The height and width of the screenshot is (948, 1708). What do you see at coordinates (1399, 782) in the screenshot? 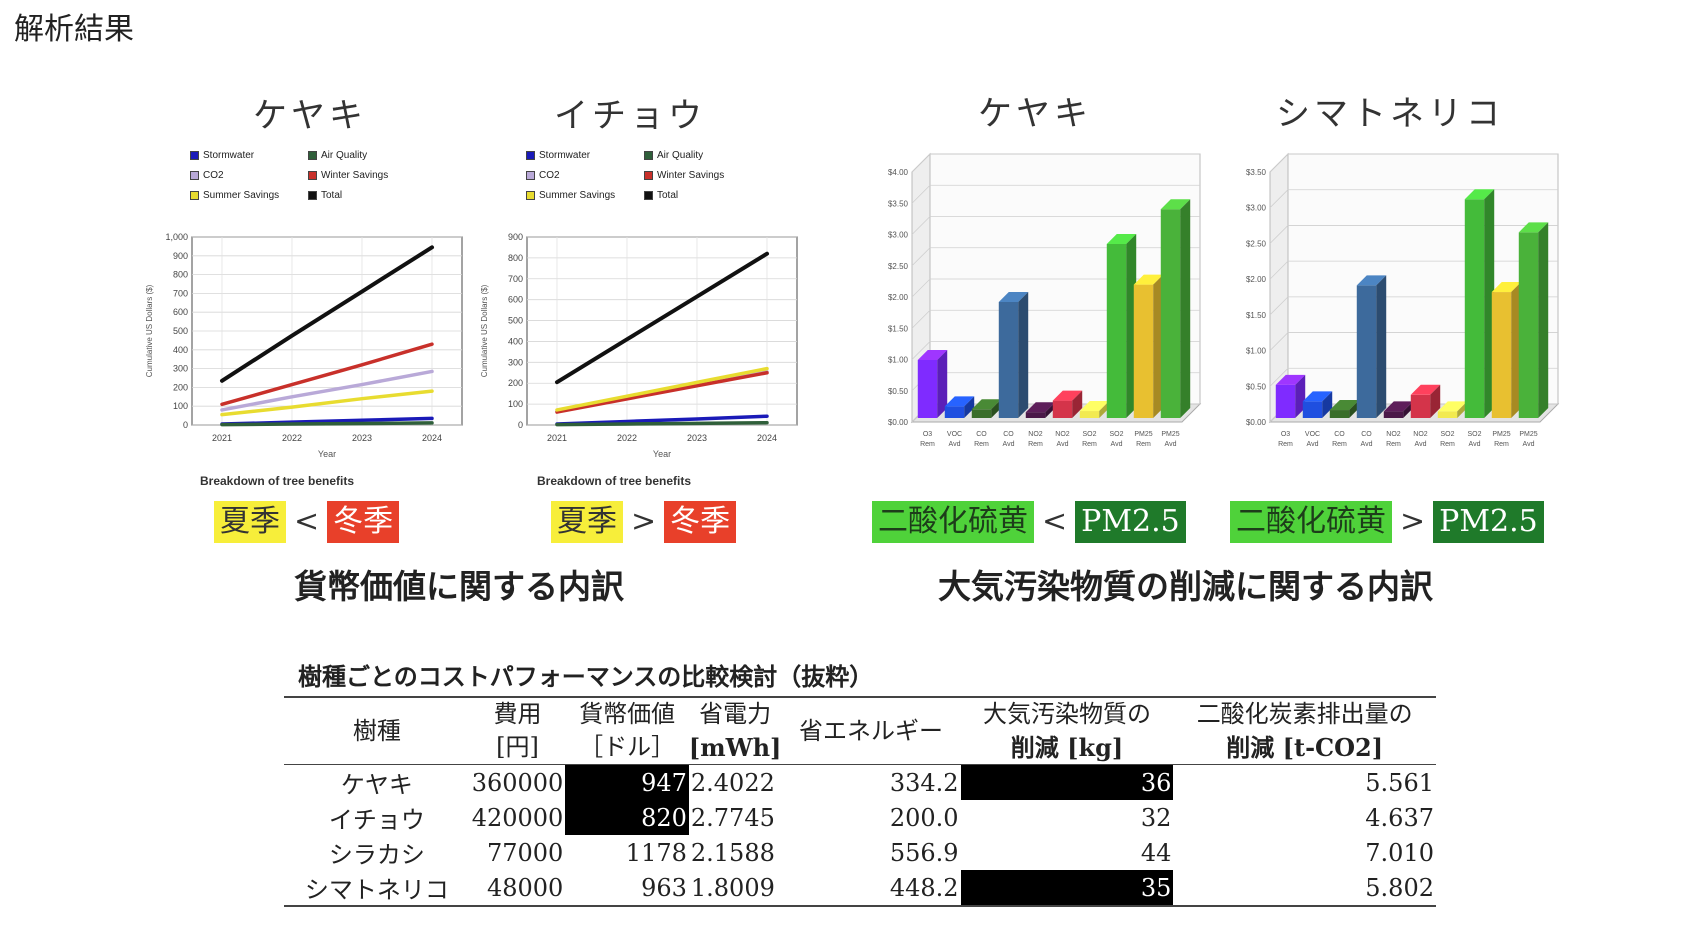
I see `cell-co2-reduction: 5.561` at bounding box center [1399, 782].